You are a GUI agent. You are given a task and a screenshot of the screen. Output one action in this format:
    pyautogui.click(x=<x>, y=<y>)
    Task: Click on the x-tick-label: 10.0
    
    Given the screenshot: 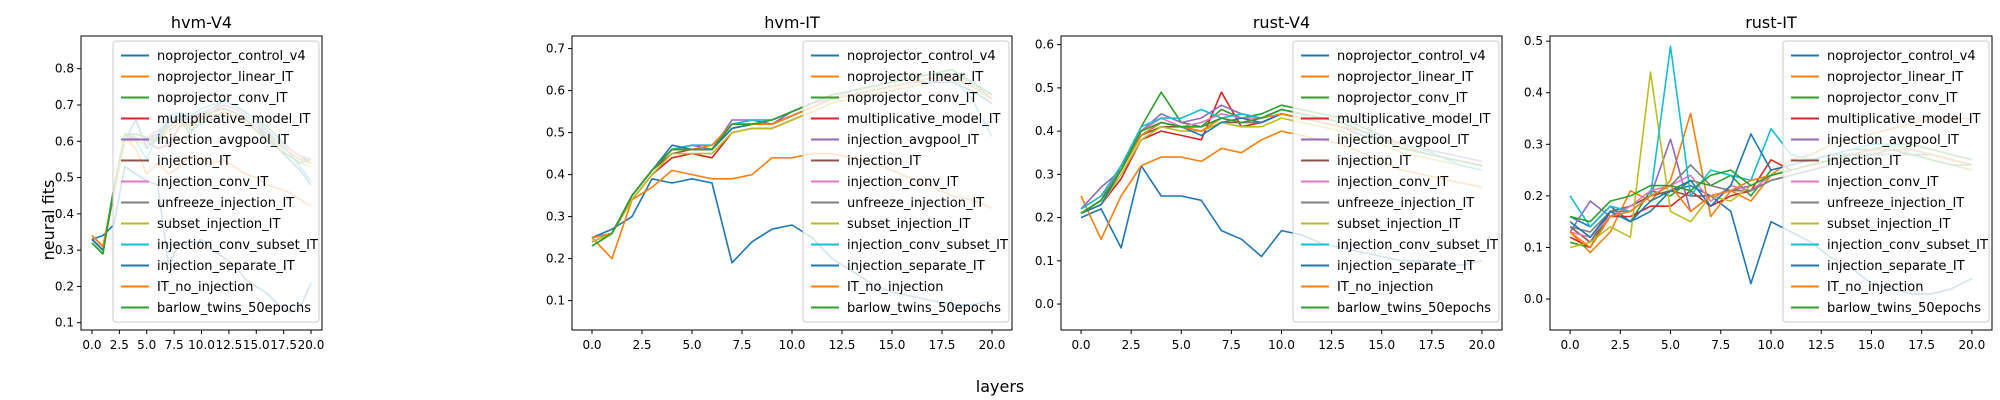 What is the action you would take?
    pyautogui.click(x=201, y=345)
    